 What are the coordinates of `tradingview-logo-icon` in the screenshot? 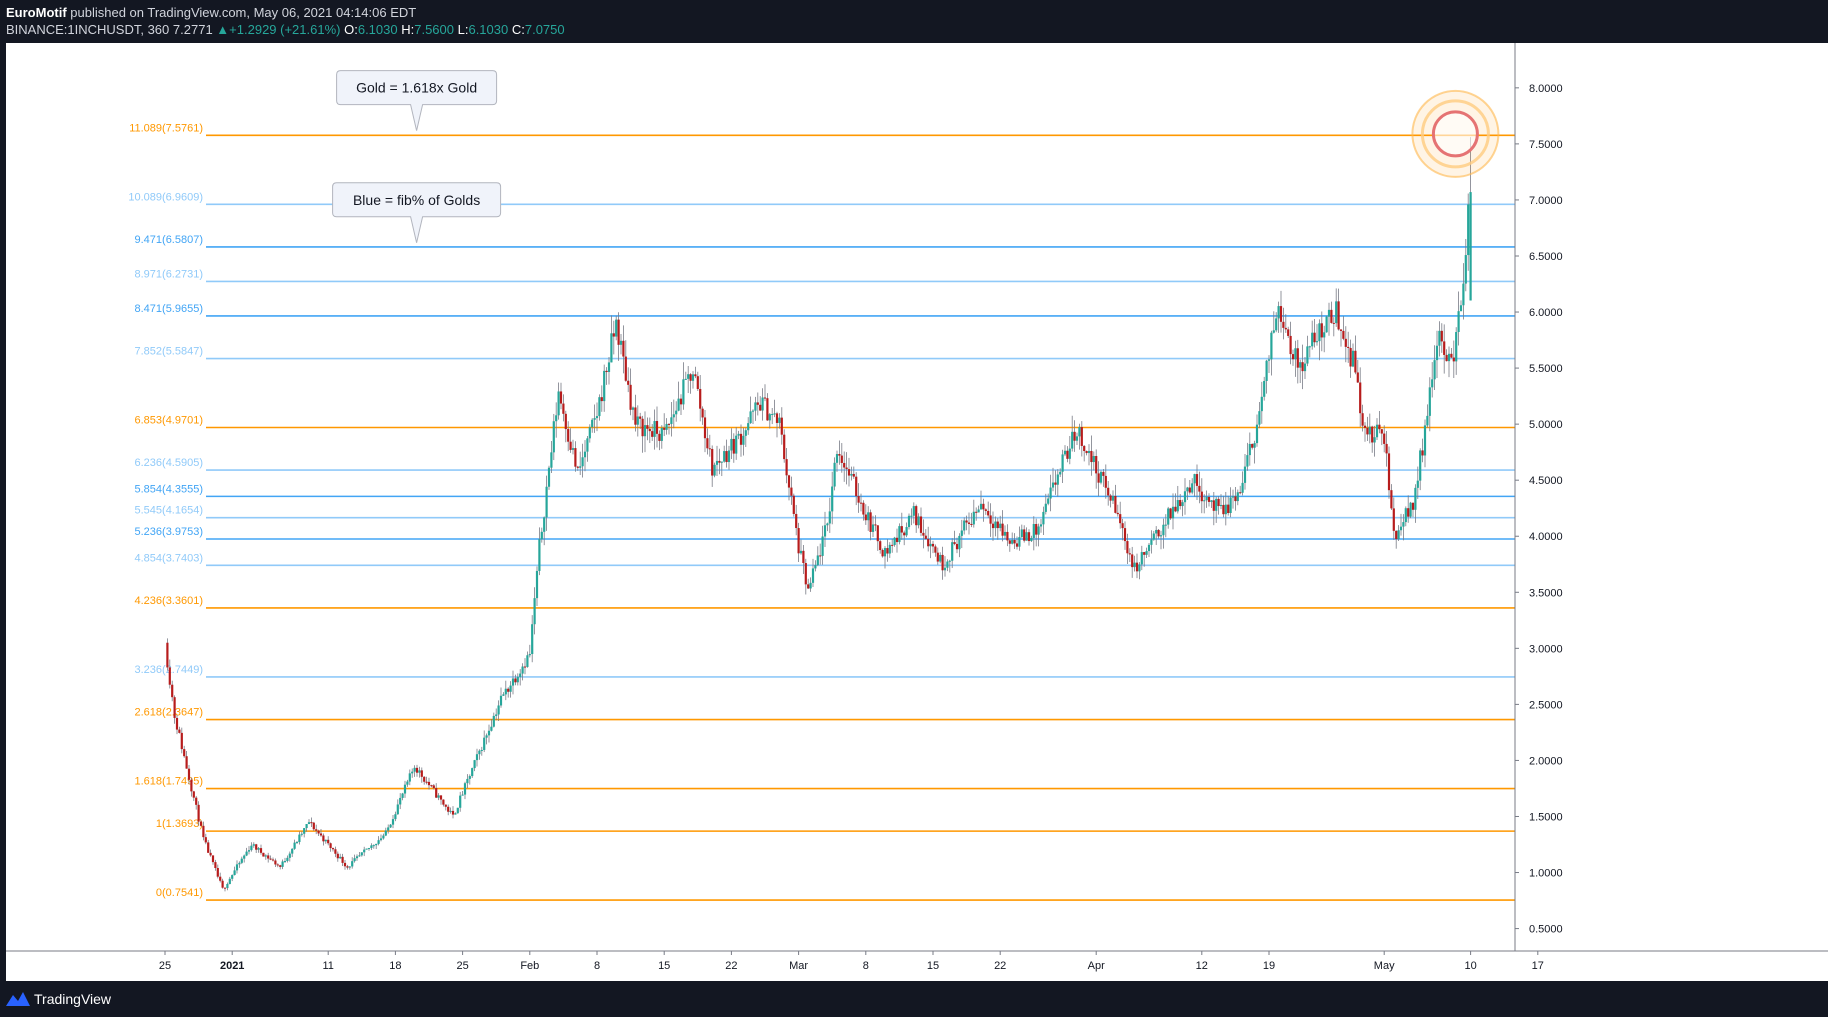 It's located at (18, 999).